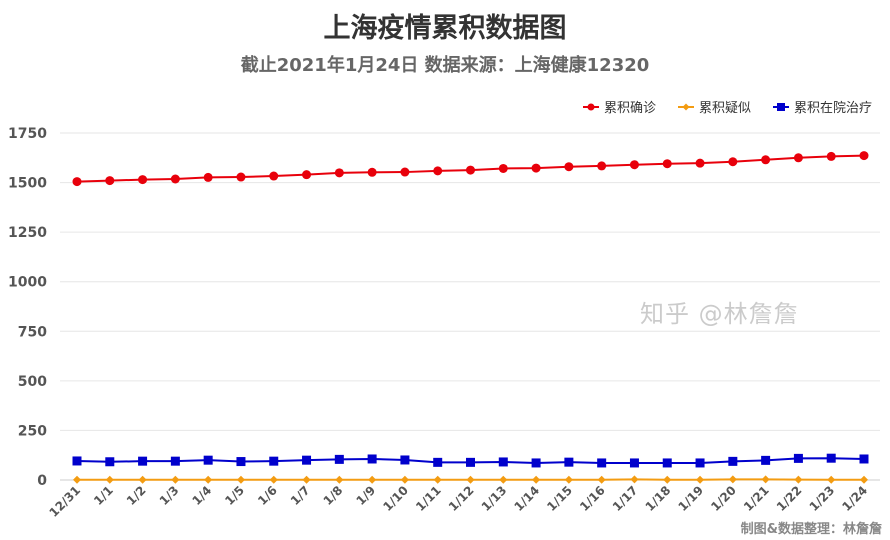  Describe the element at coordinates (365, 495) in the screenshot. I see `x-tick-label: 1/9` at that location.